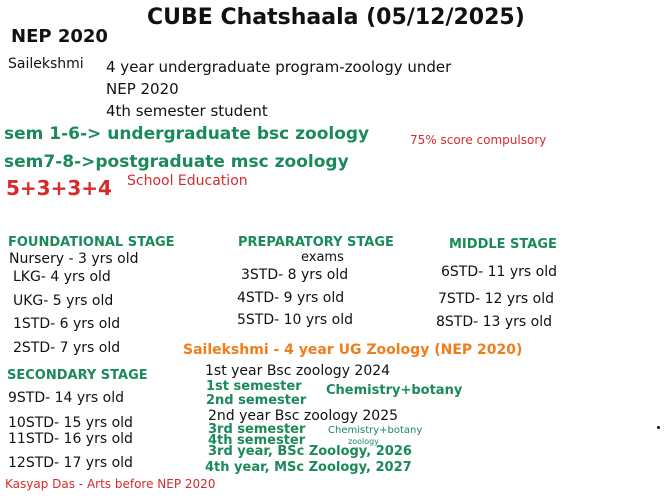 This screenshot has width=667, height=500. What do you see at coordinates (256, 400) in the screenshot?
I see `ug-sem-2: 2nd semester` at bounding box center [256, 400].